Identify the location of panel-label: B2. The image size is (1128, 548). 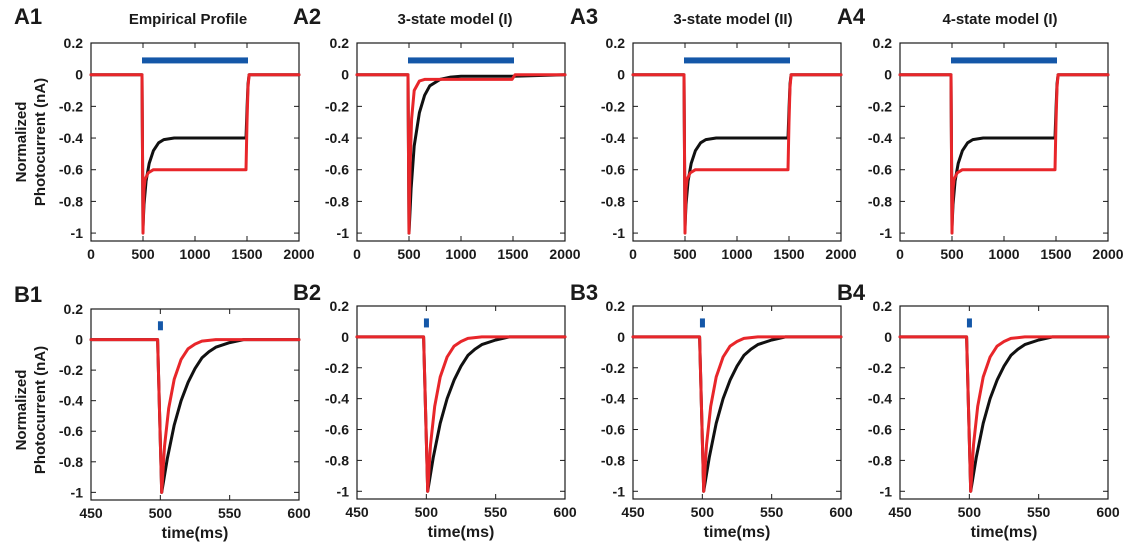
(307, 292).